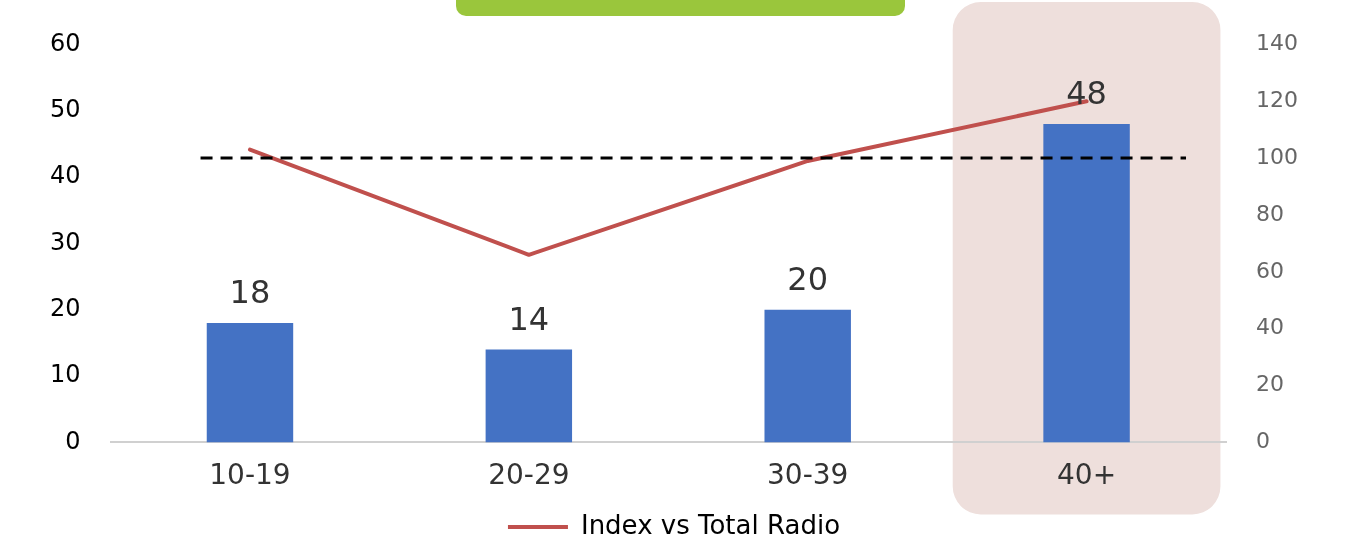 The width and height of the screenshot is (1348, 550). Describe the element at coordinates (250, 292) in the screenshot. I see `data-label: 18` at that location.